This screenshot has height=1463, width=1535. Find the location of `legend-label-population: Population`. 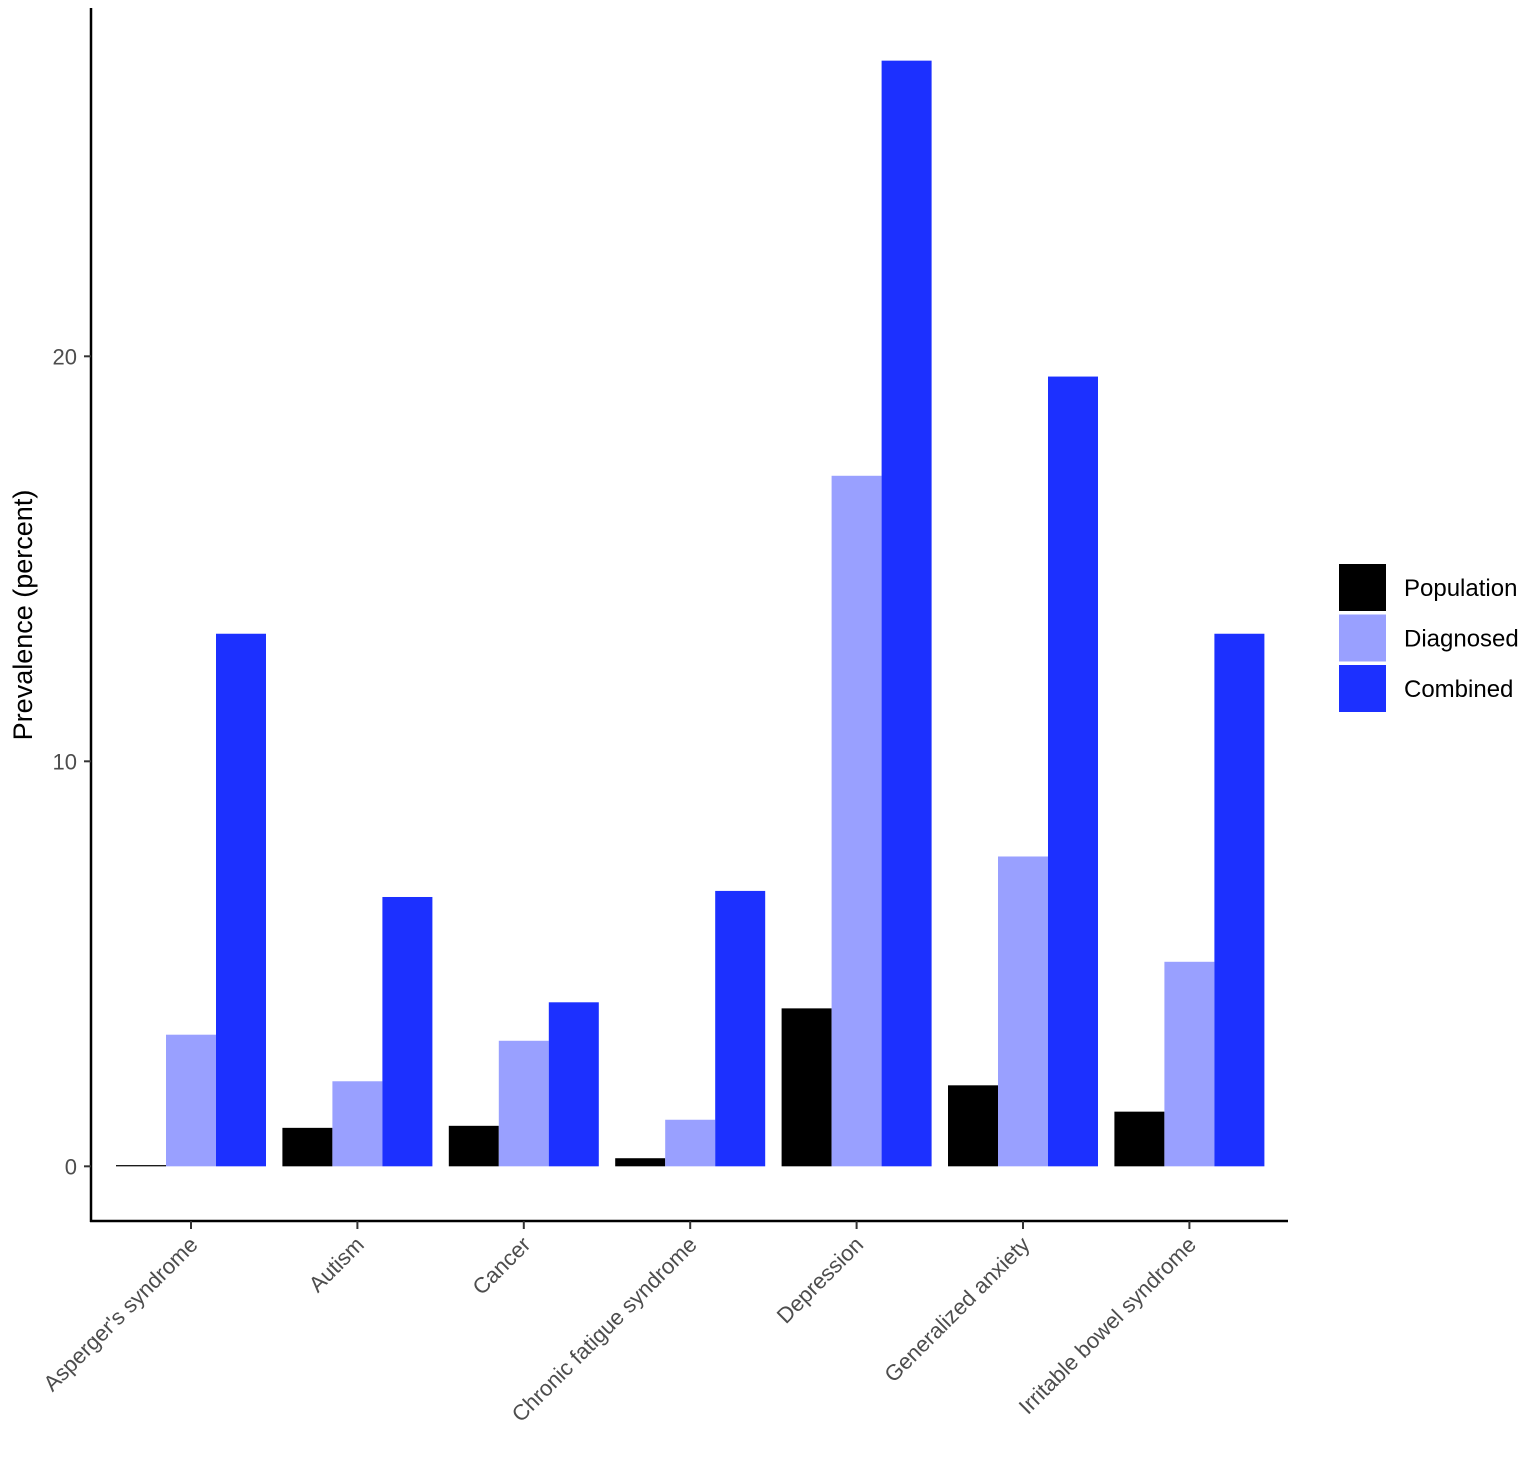

legend-label-population: Population is located at coordinates (1460, 588).